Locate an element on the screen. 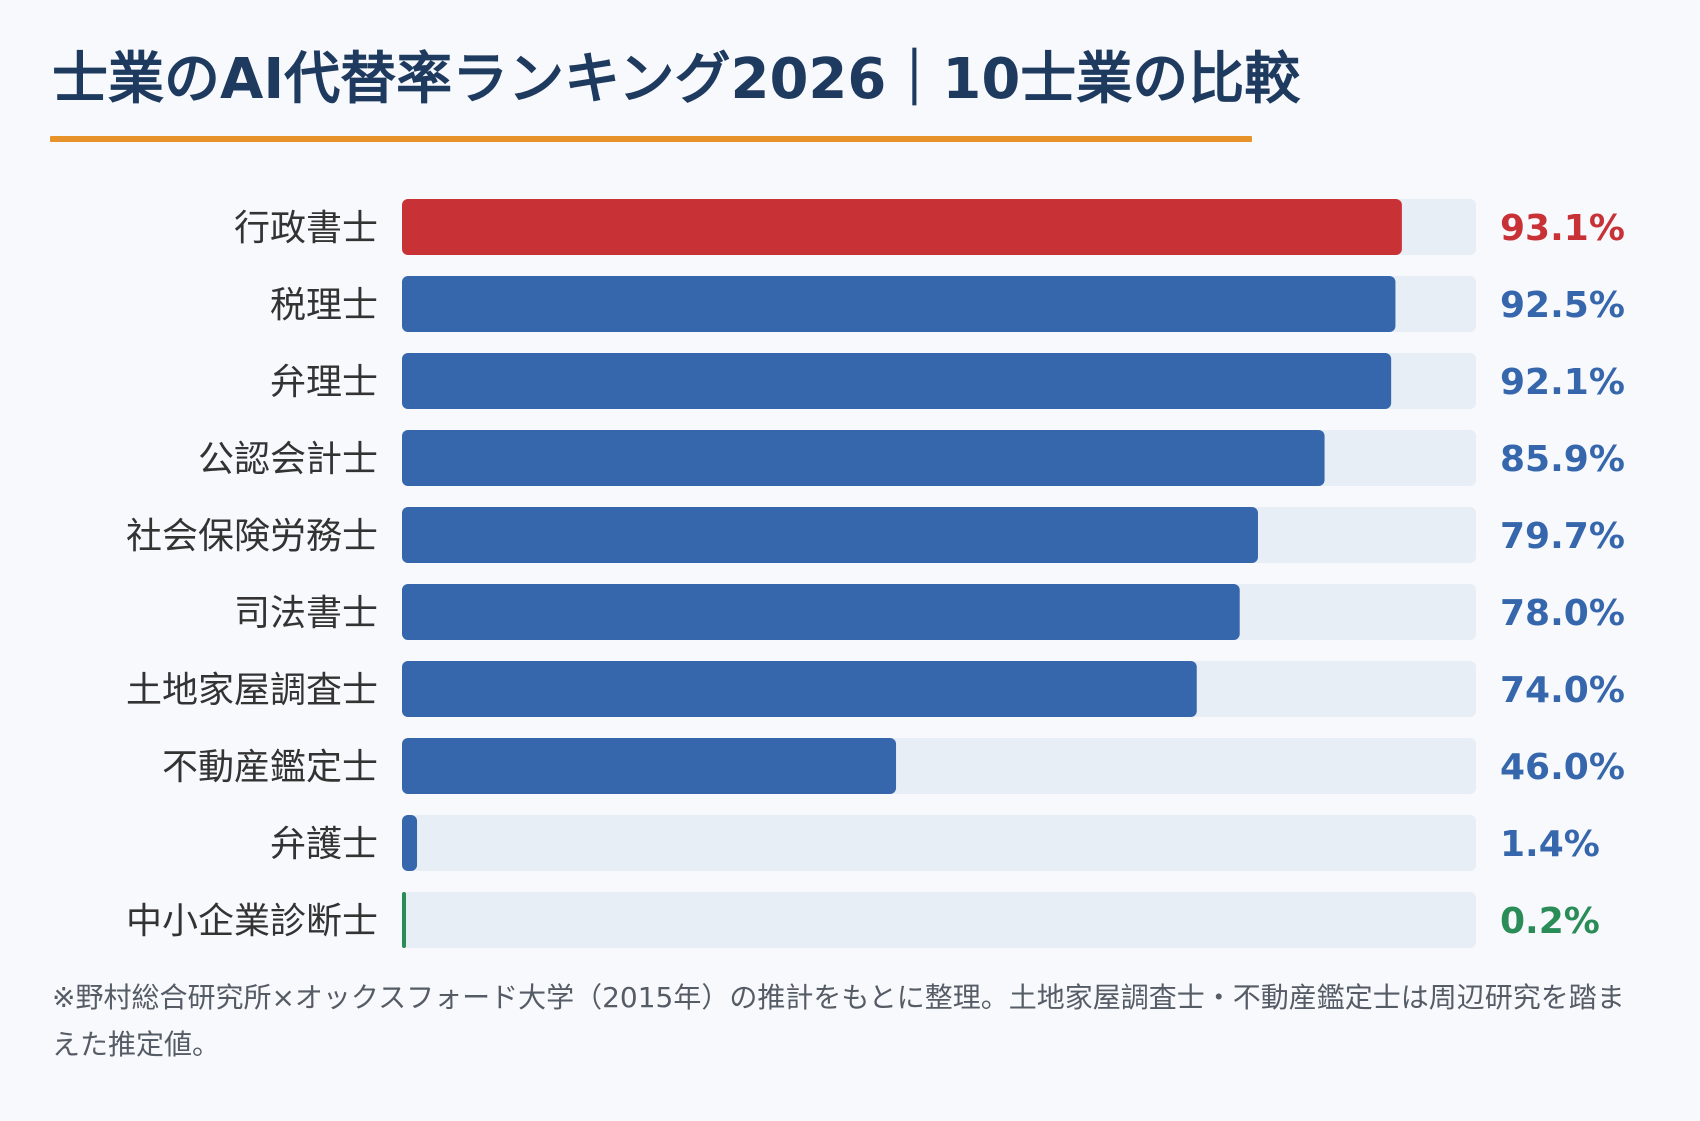  category-label: 弁護士 is located at coordinates (324, 844).